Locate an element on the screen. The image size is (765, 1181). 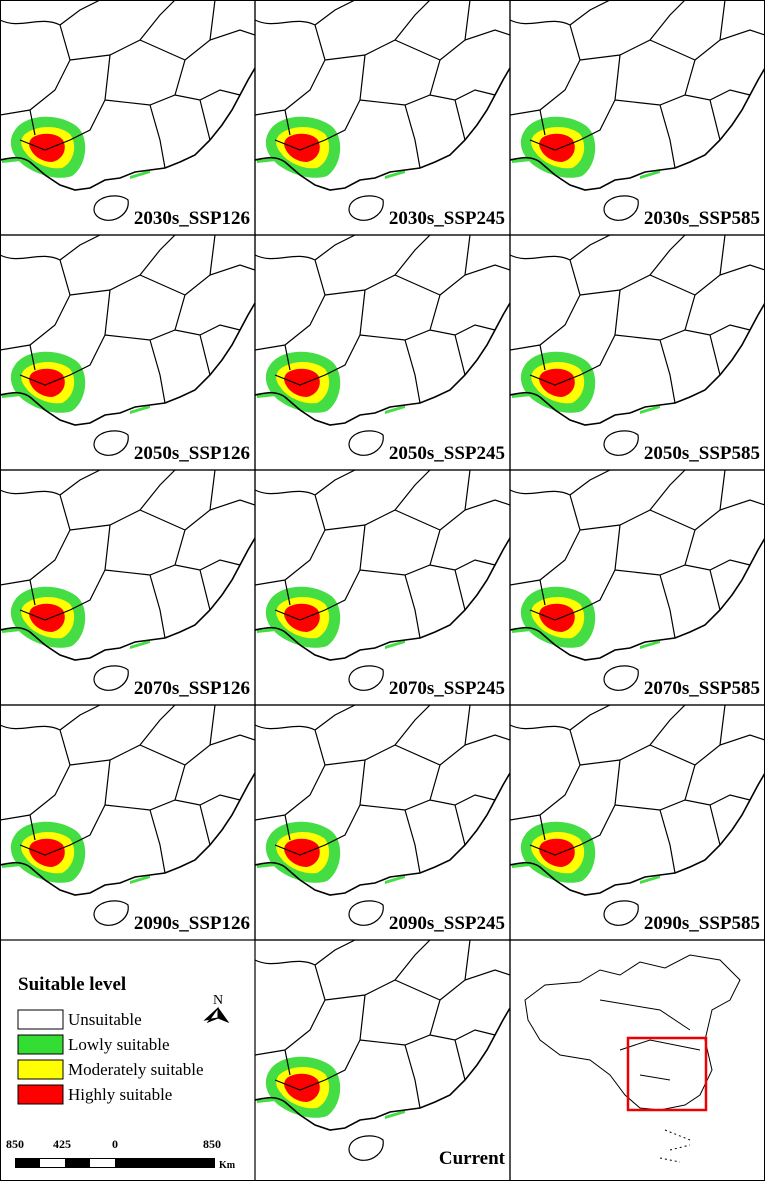
panel-label: 2070s_SSP126 is located at coordinates (192, 688).